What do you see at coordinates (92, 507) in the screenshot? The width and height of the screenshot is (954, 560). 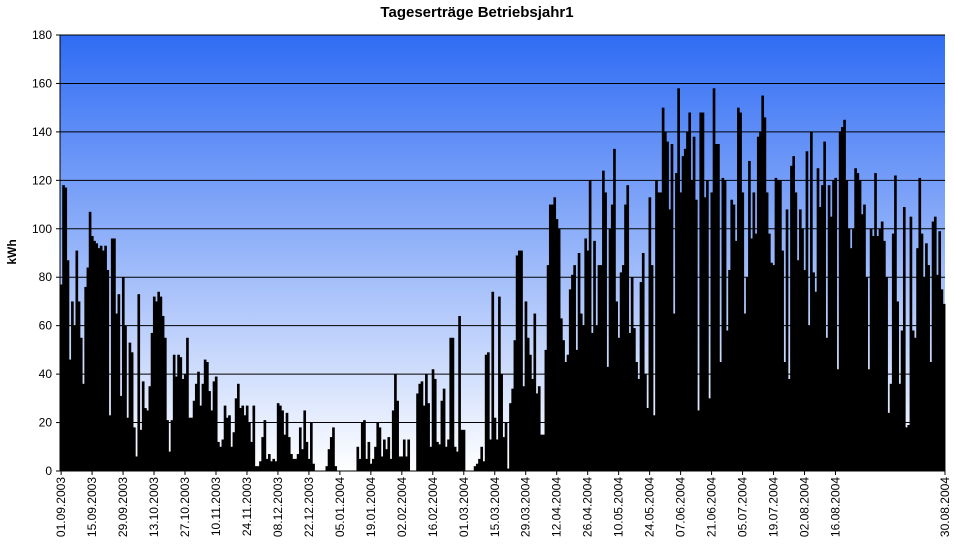 I see `x-tick-label: 15.09.2003` at bounding box center [92, 507].